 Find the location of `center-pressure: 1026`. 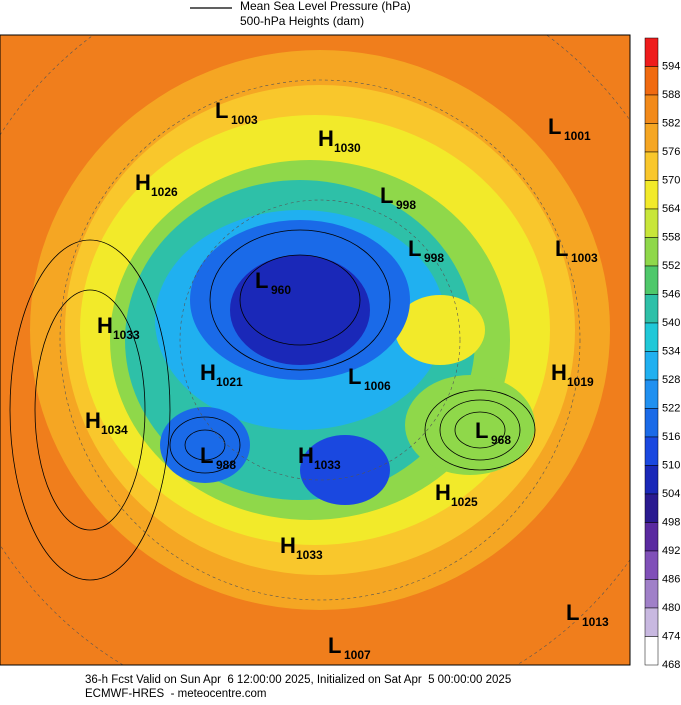

center-pressure: 1026 is located at coordinates (164, 192).